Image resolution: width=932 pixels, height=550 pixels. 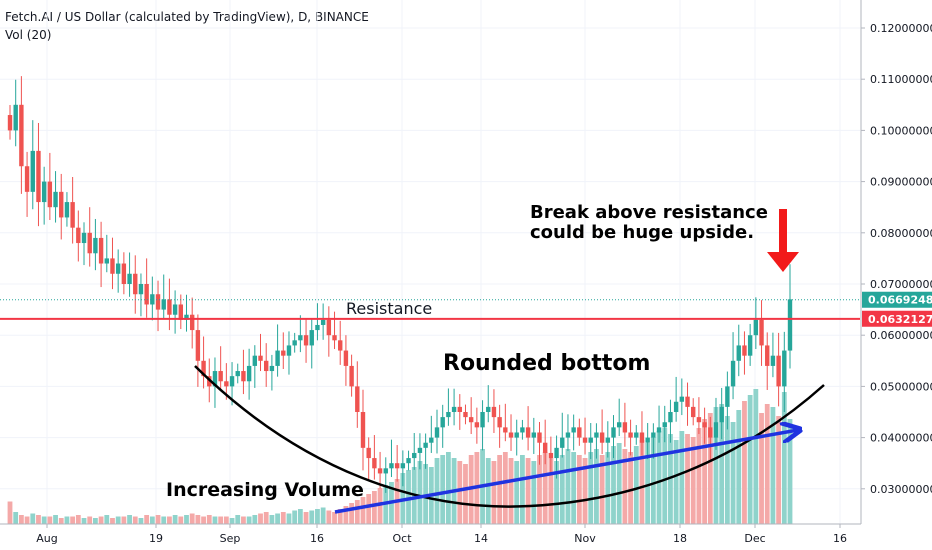 What do you see at coordinates (28, 35) in the screenshot?
I see `volume-indicator-label: Vol (20)` at bounding box center [28, 35].